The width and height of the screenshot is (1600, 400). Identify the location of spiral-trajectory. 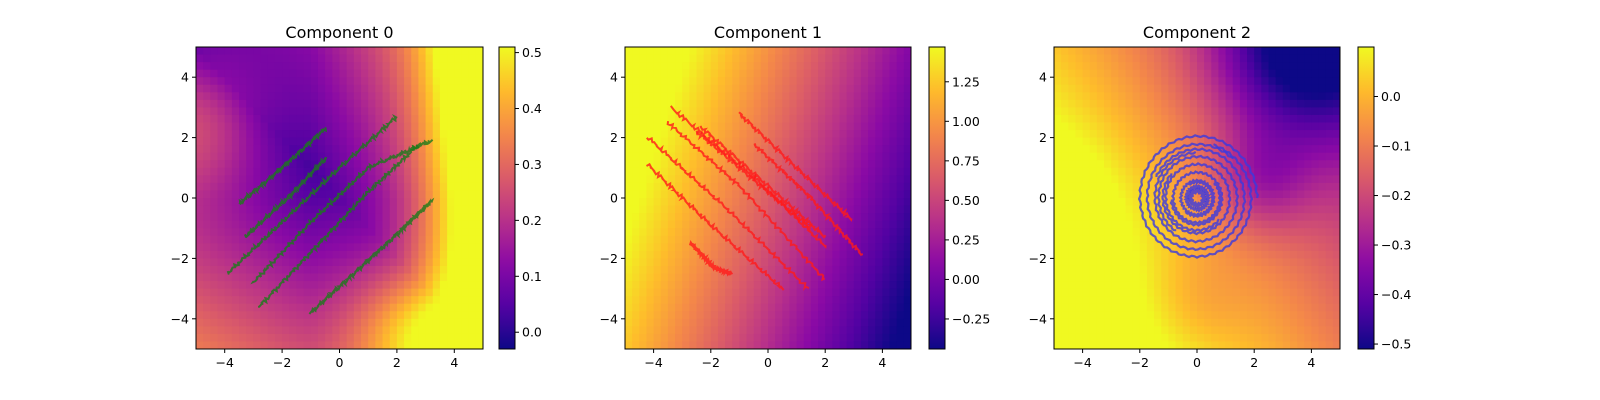
(1197, 197).